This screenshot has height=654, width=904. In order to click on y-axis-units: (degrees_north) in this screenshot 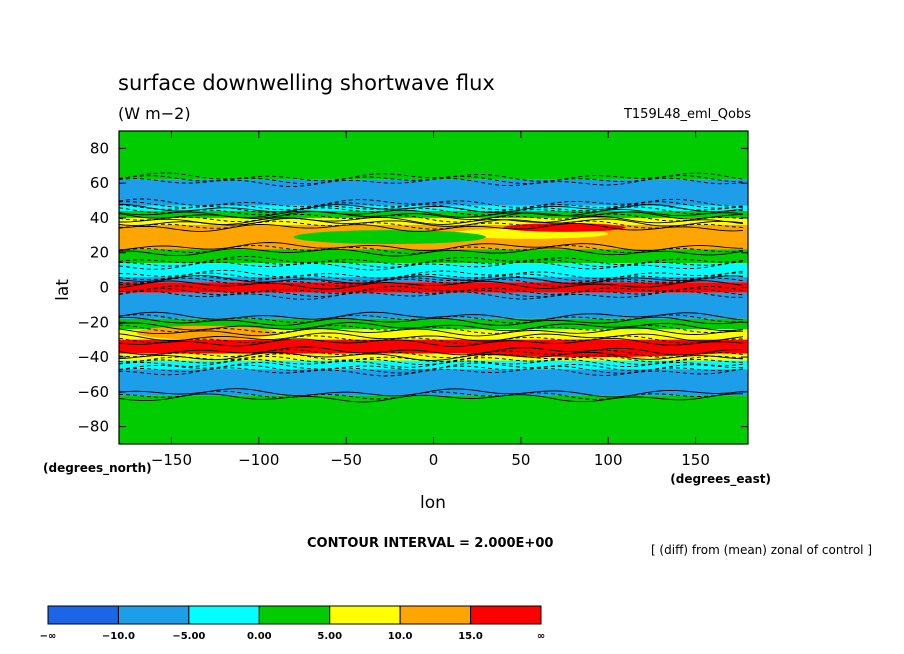, I will do `click(97, 468)`.